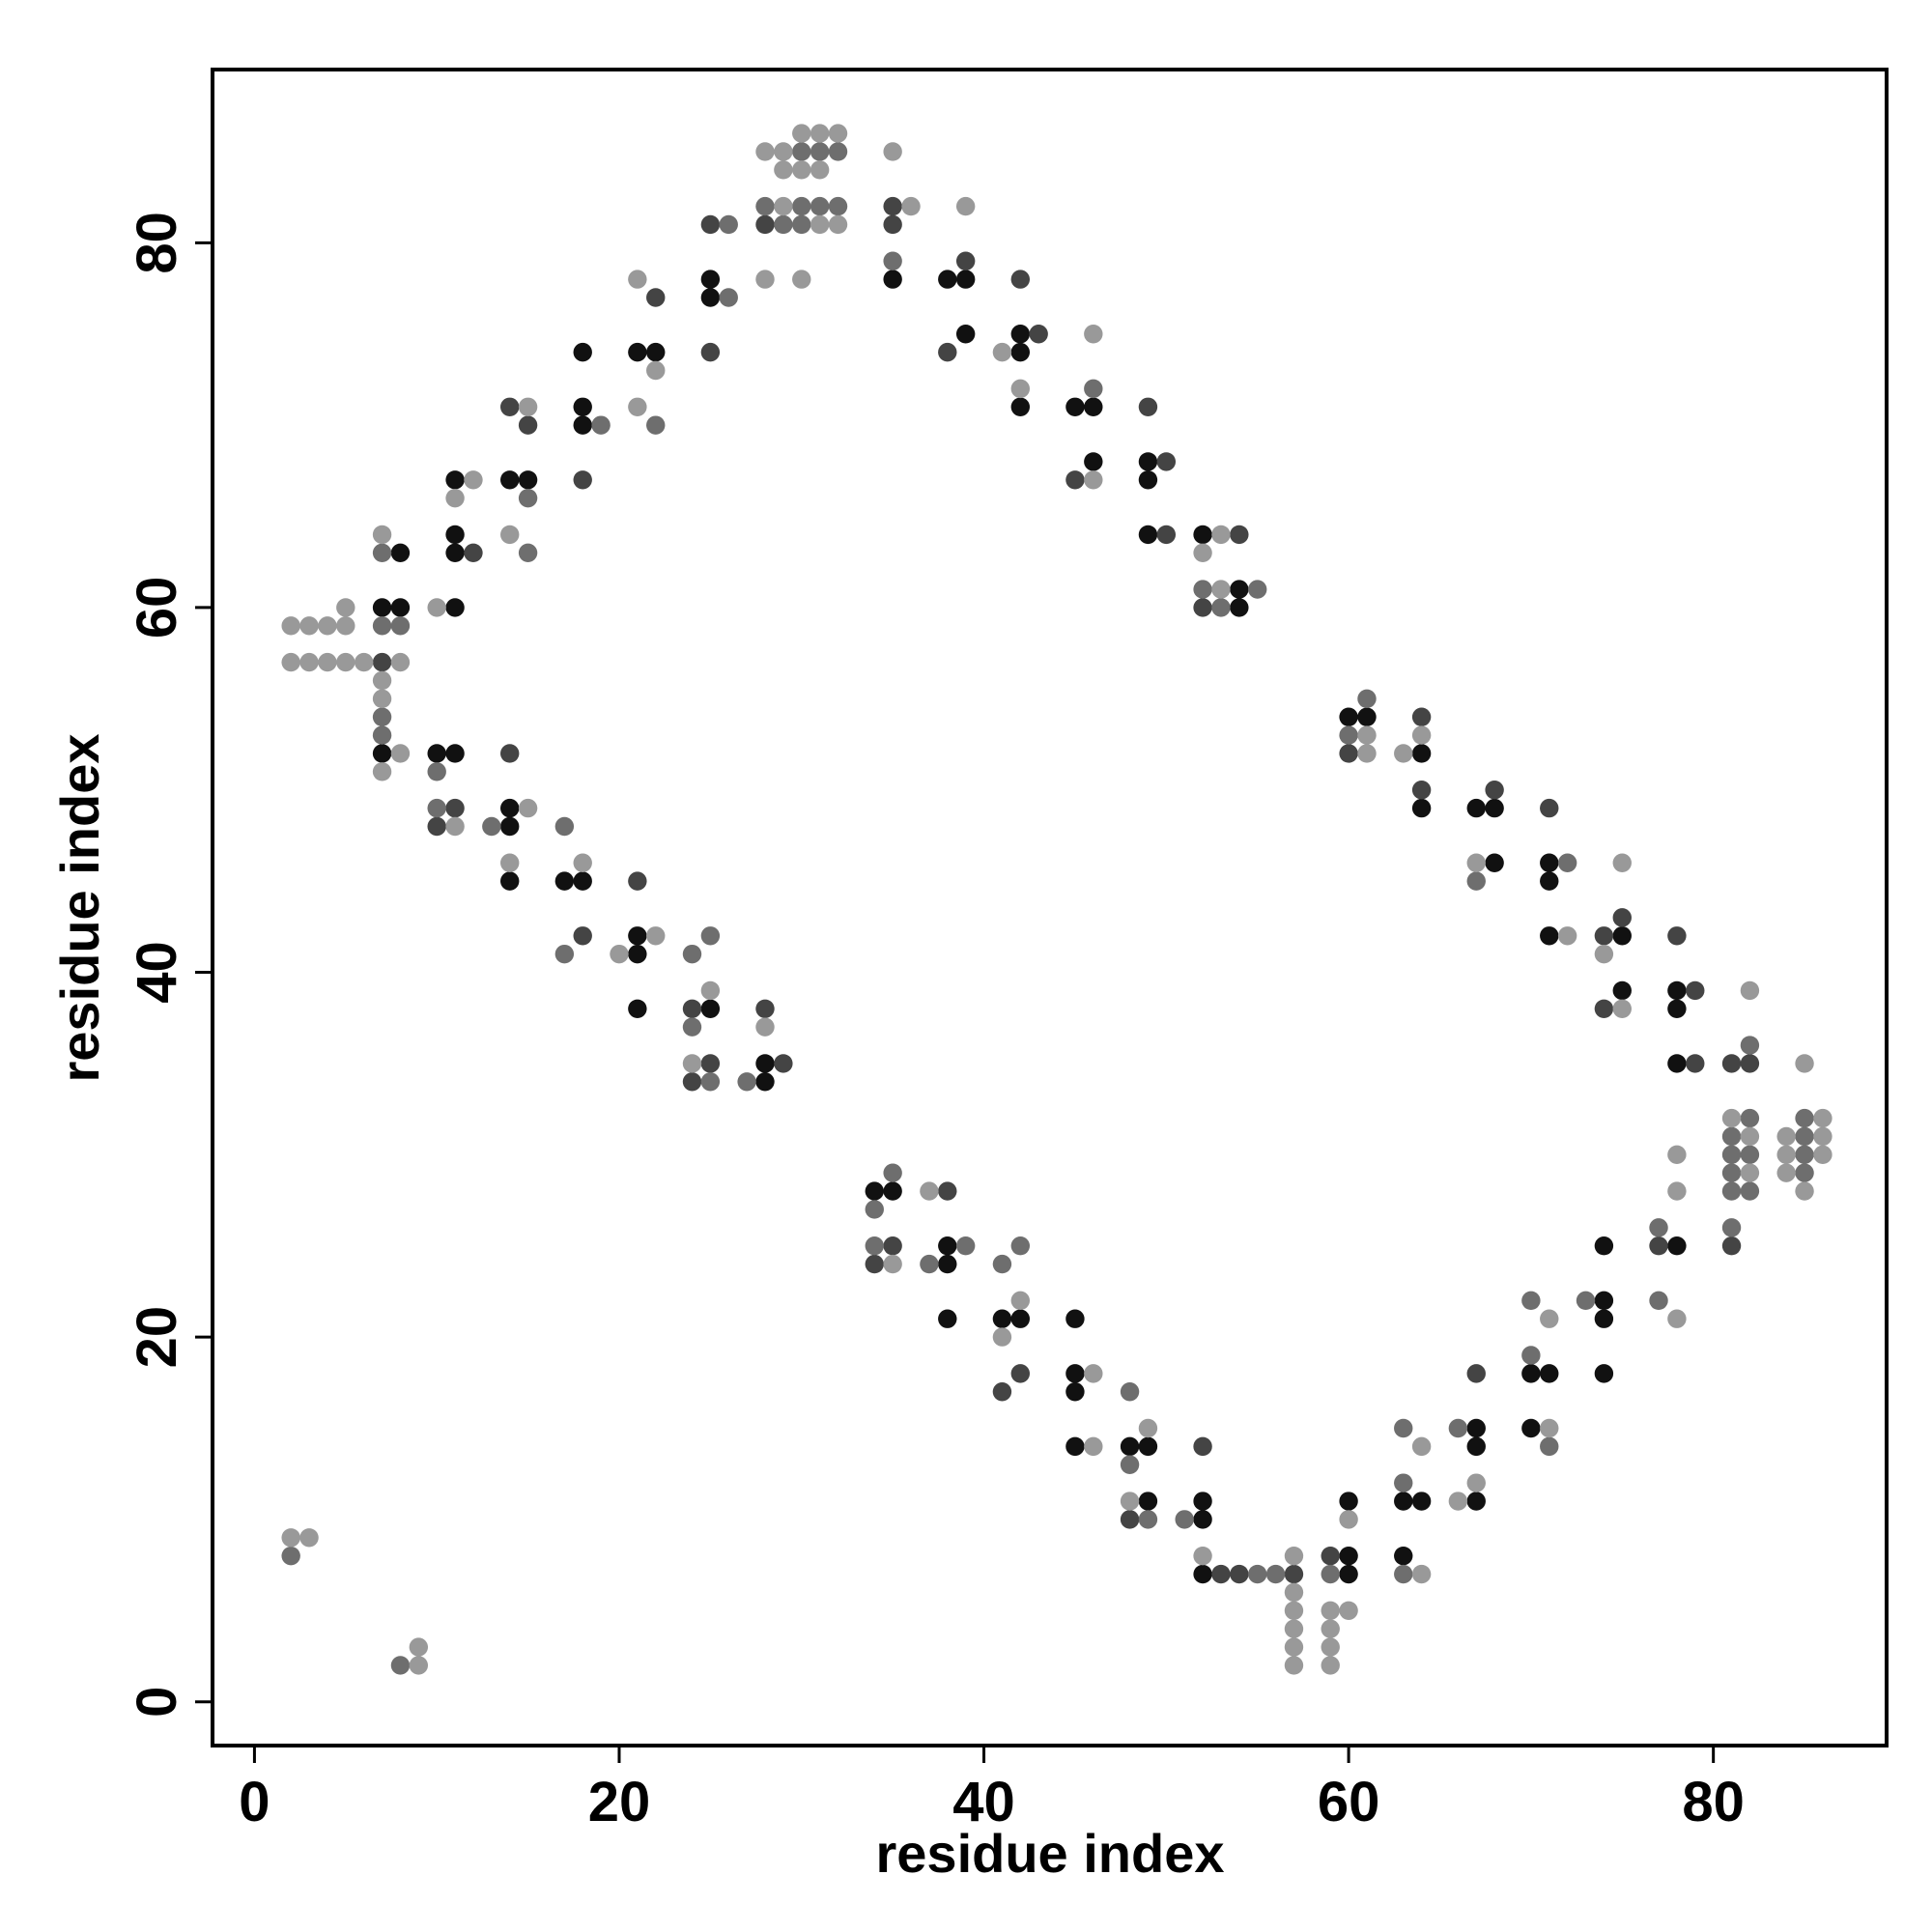 The height and width of the screenshot is (1932, 1932). Describe the element at coordinates (157, 972) in the screenshot. I see `y-tick-label: 40` at that location.